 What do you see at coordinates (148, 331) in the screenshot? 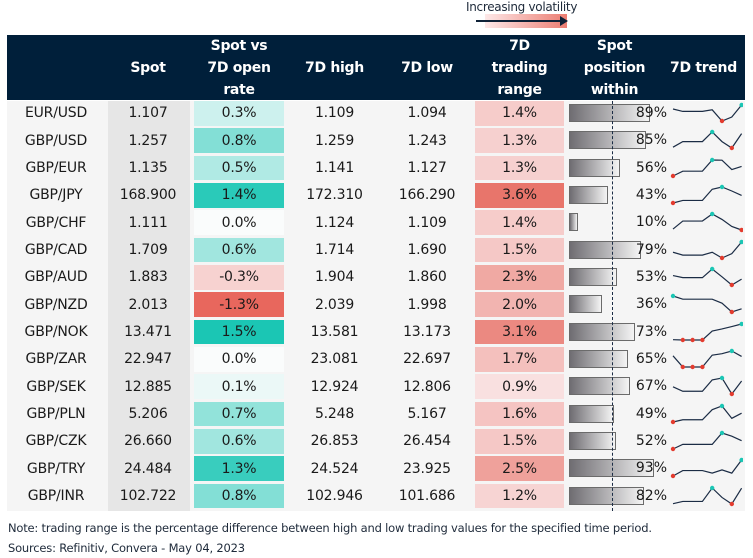
I see `spot-value: 13.471` at bounding box center [148, 331].